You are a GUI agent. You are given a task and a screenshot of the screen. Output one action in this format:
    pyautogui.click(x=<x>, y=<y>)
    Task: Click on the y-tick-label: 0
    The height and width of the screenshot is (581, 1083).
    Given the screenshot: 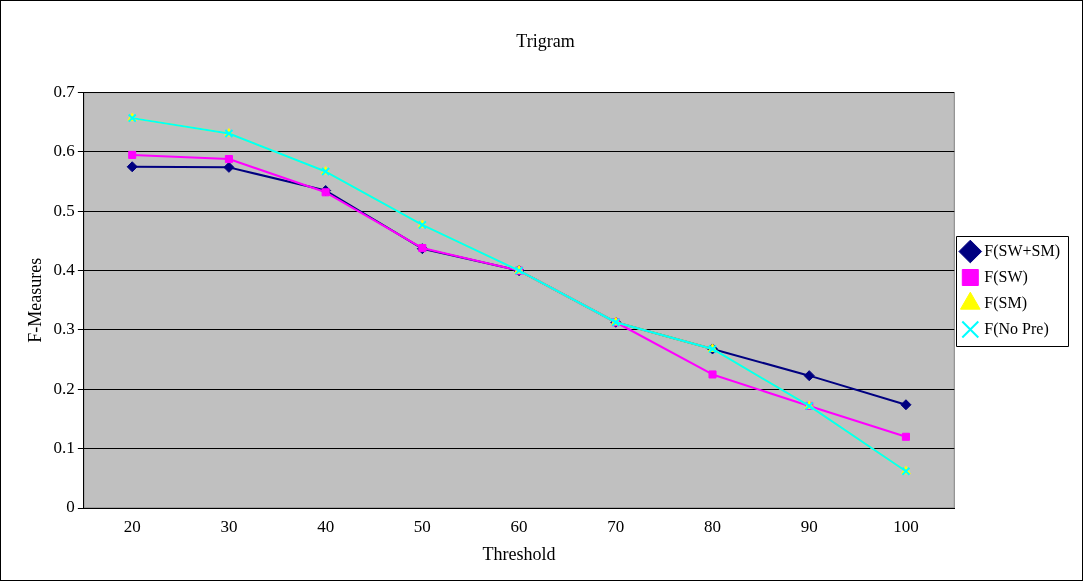 What is the action you would take?
    pyautogui.click(x=70, y=507)
    